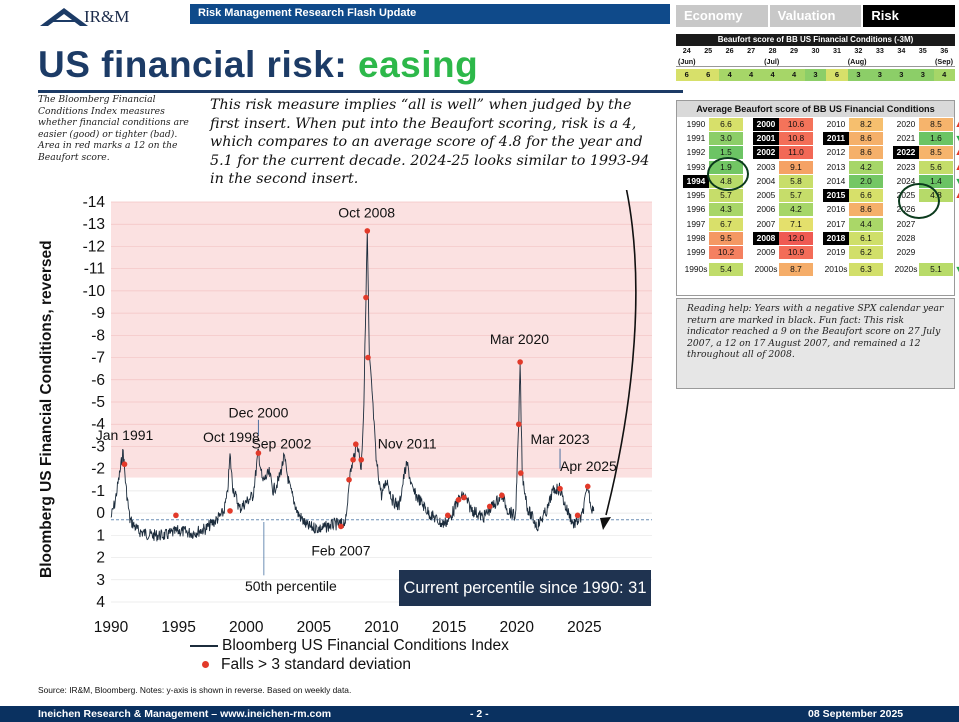 The height and width of the screenshot is (722, 959). I want to click on strip-week-34: 34, so click(901, 50).